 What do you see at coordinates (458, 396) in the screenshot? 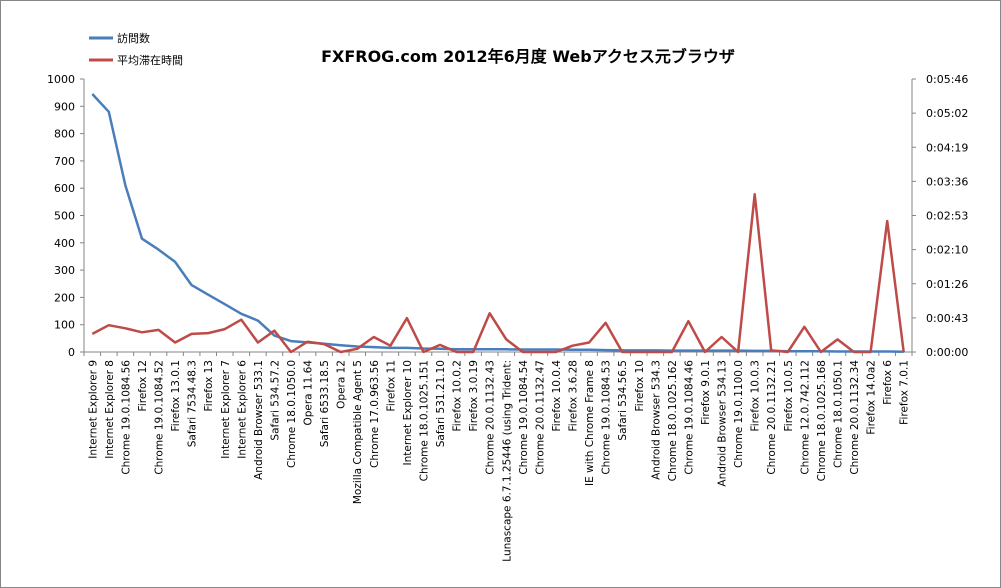
I see `x-category-label: Firefox 10.0.2` at bounding box center [458, 396].